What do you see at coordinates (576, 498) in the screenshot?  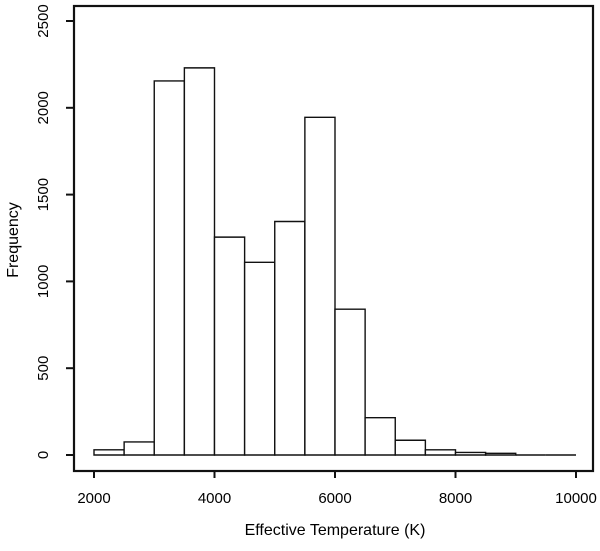 I see `x-tick-label: 10000` at bounding box center [576, 498].